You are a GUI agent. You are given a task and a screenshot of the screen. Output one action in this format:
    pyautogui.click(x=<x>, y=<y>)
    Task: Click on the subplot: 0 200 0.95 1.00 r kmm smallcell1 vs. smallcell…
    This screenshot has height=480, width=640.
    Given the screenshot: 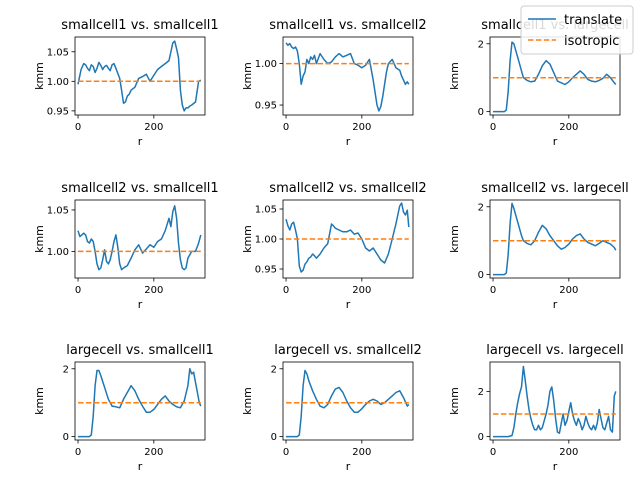 What is the action you would take?
    pyautogui.click(x=334, y=83)
    